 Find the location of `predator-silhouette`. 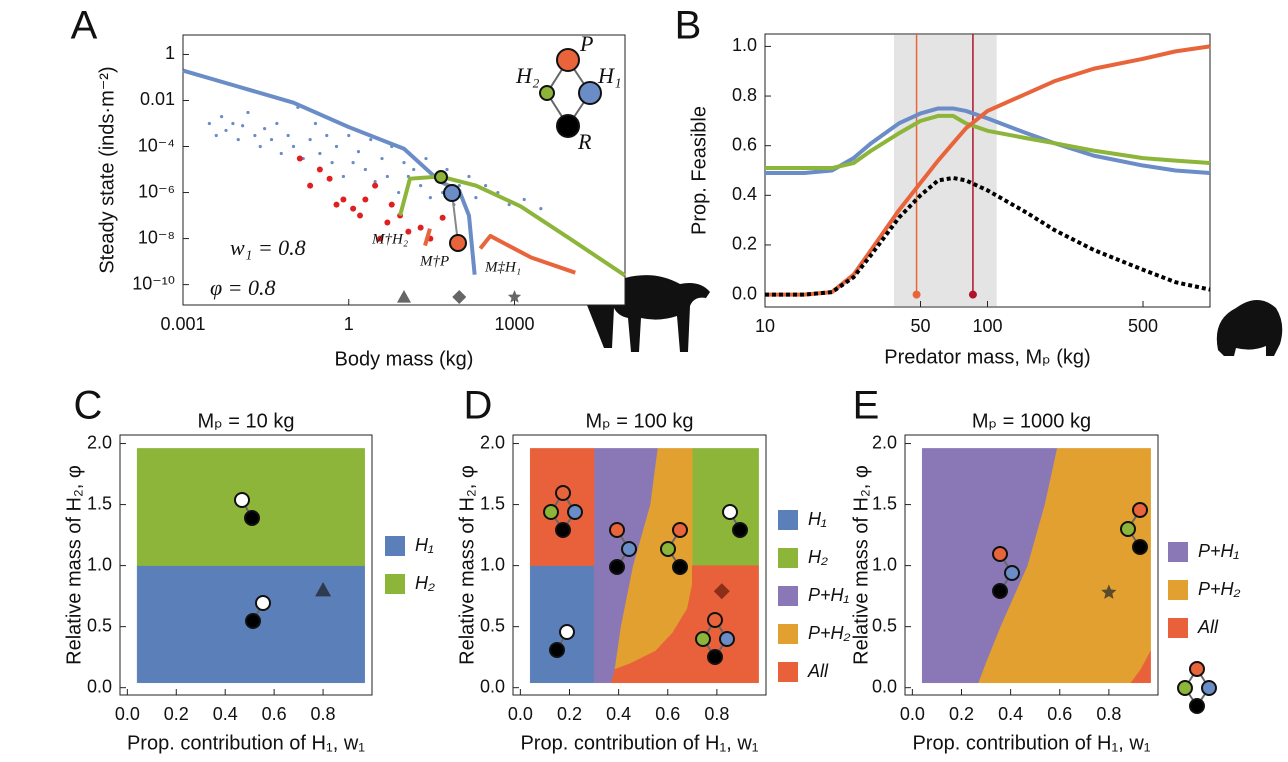

predator-silhouette is located at coordinates (1249, 328).